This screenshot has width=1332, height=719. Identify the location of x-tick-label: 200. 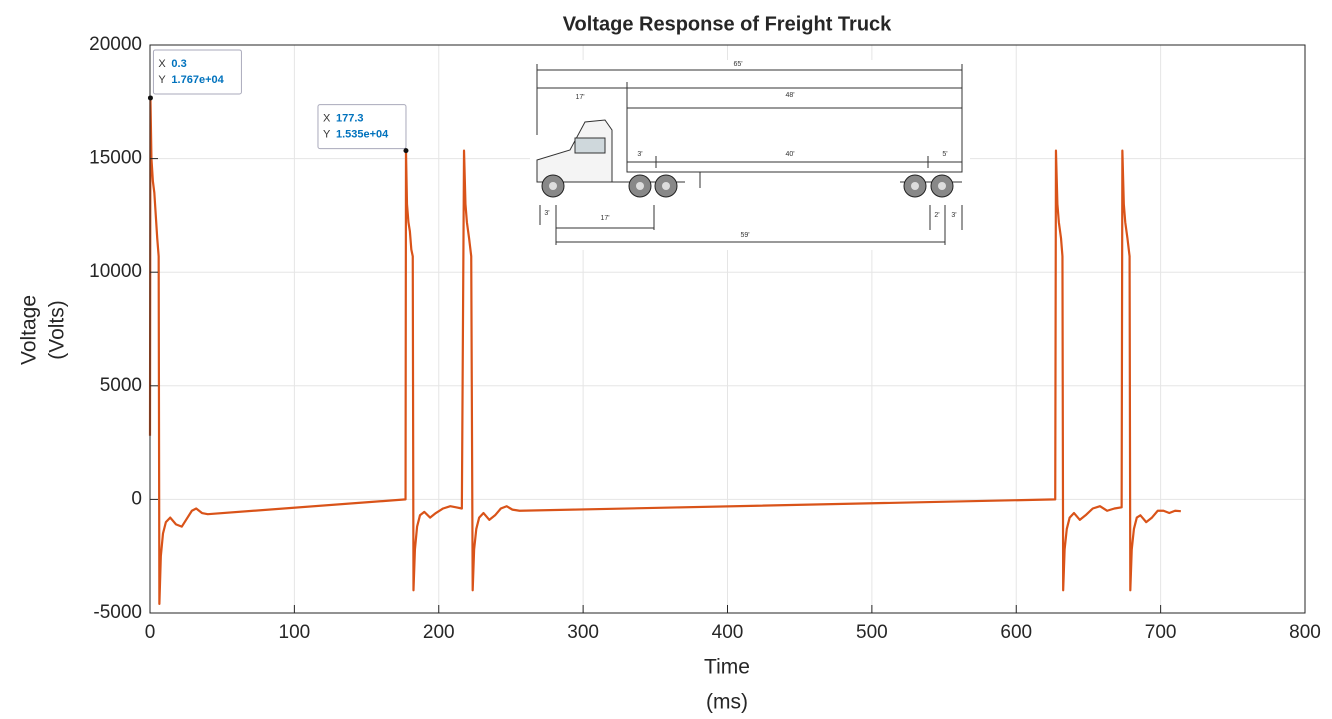
(439, 632).